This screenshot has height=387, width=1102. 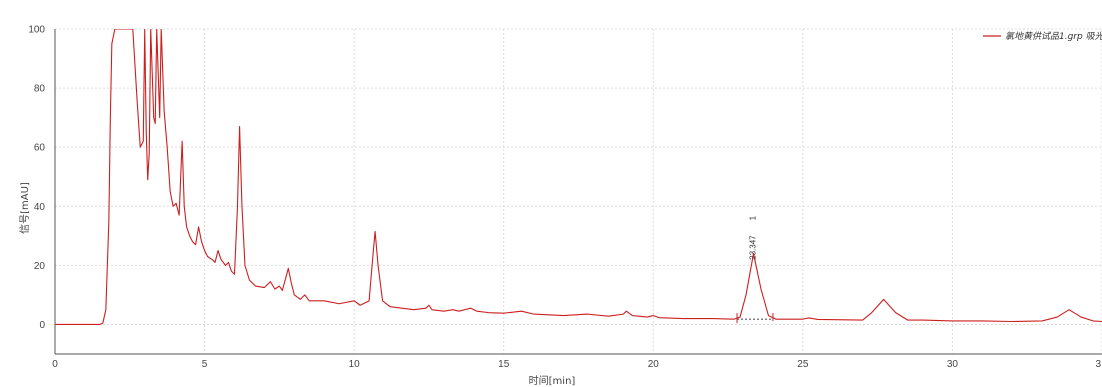 I want to click on y-tick-label: 80, so click(x=40, y=89).